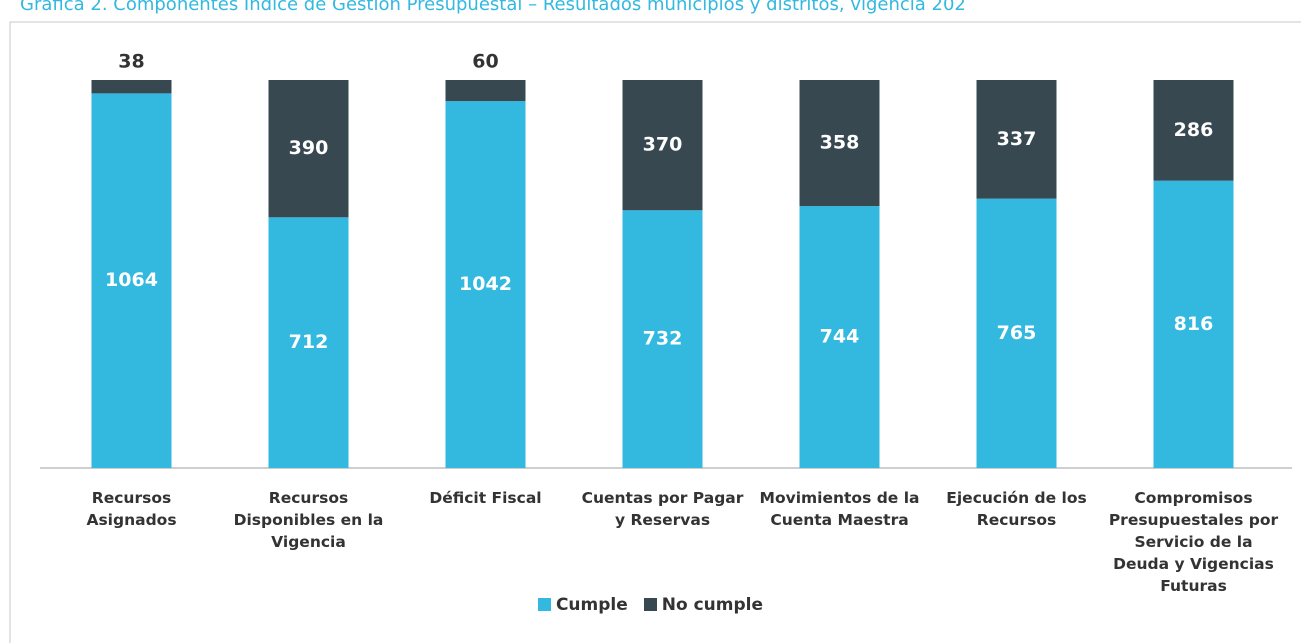  I want to click on legend-label: Cumple, so click(591, 605).